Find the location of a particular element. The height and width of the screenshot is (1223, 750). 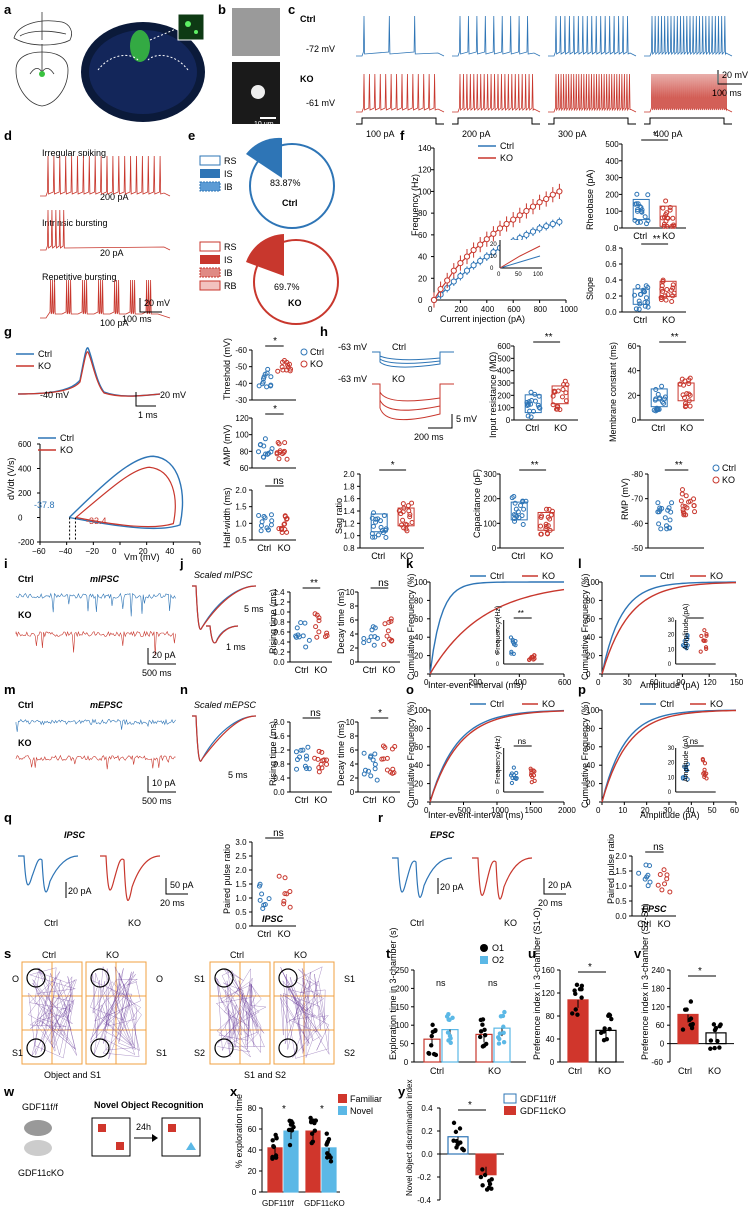

ctrl-trace is located at coordinates (413, 356).